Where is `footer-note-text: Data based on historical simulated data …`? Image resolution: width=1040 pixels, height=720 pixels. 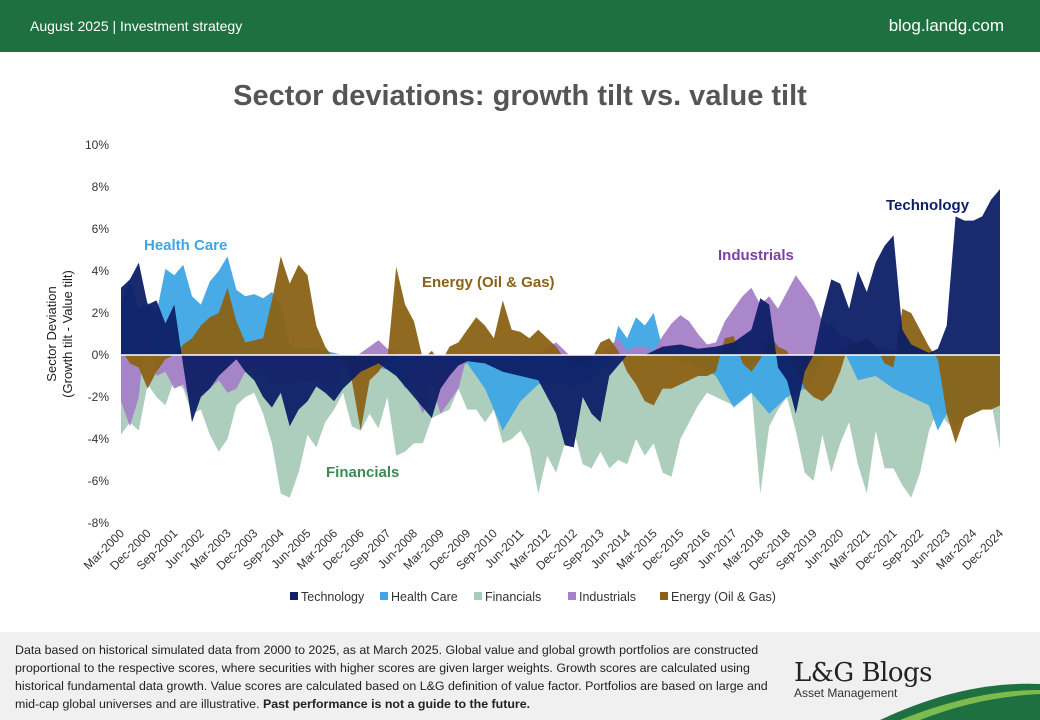 footer-note-text: Data based on historical simulated data … is located at coordinates (391, 677).